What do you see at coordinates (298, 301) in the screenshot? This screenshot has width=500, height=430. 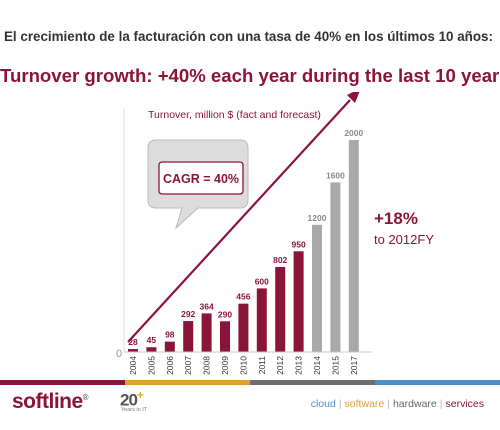 I see `bar-2013` at bounding box center [298, 301].